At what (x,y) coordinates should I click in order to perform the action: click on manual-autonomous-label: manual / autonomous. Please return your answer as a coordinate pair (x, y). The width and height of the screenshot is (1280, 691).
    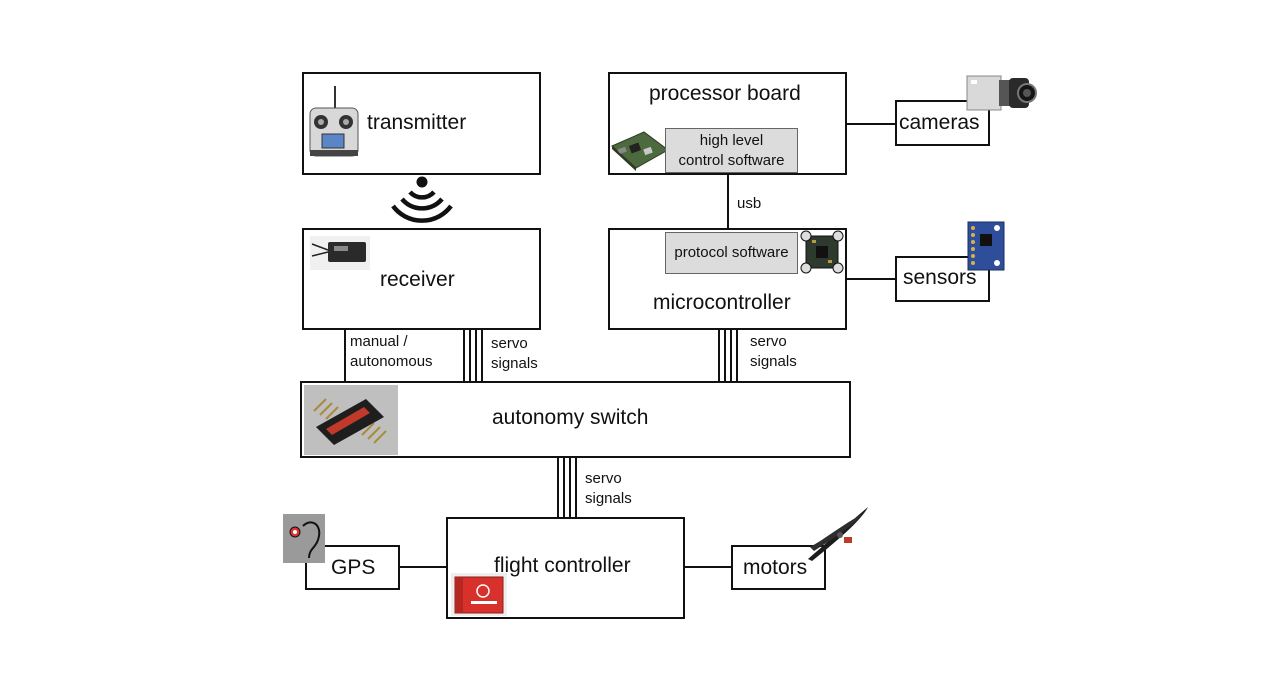
    Looking at the image, I should click on (391, 352).